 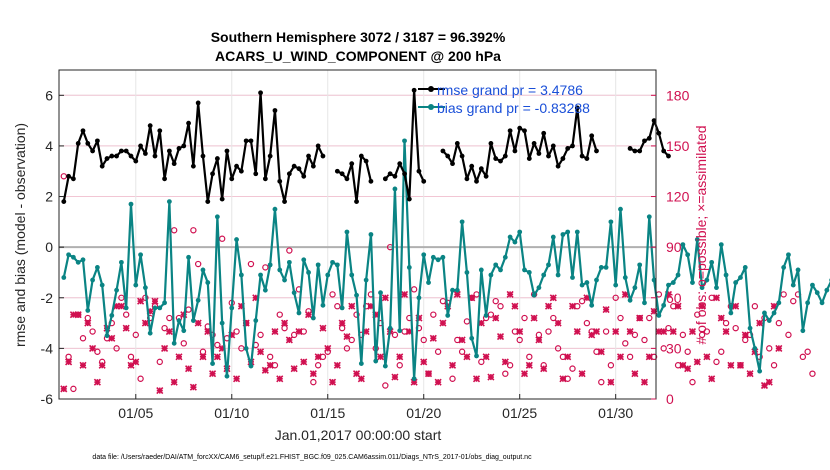 I want to click on left-tick-label: -2, so click(x=47, y=298).